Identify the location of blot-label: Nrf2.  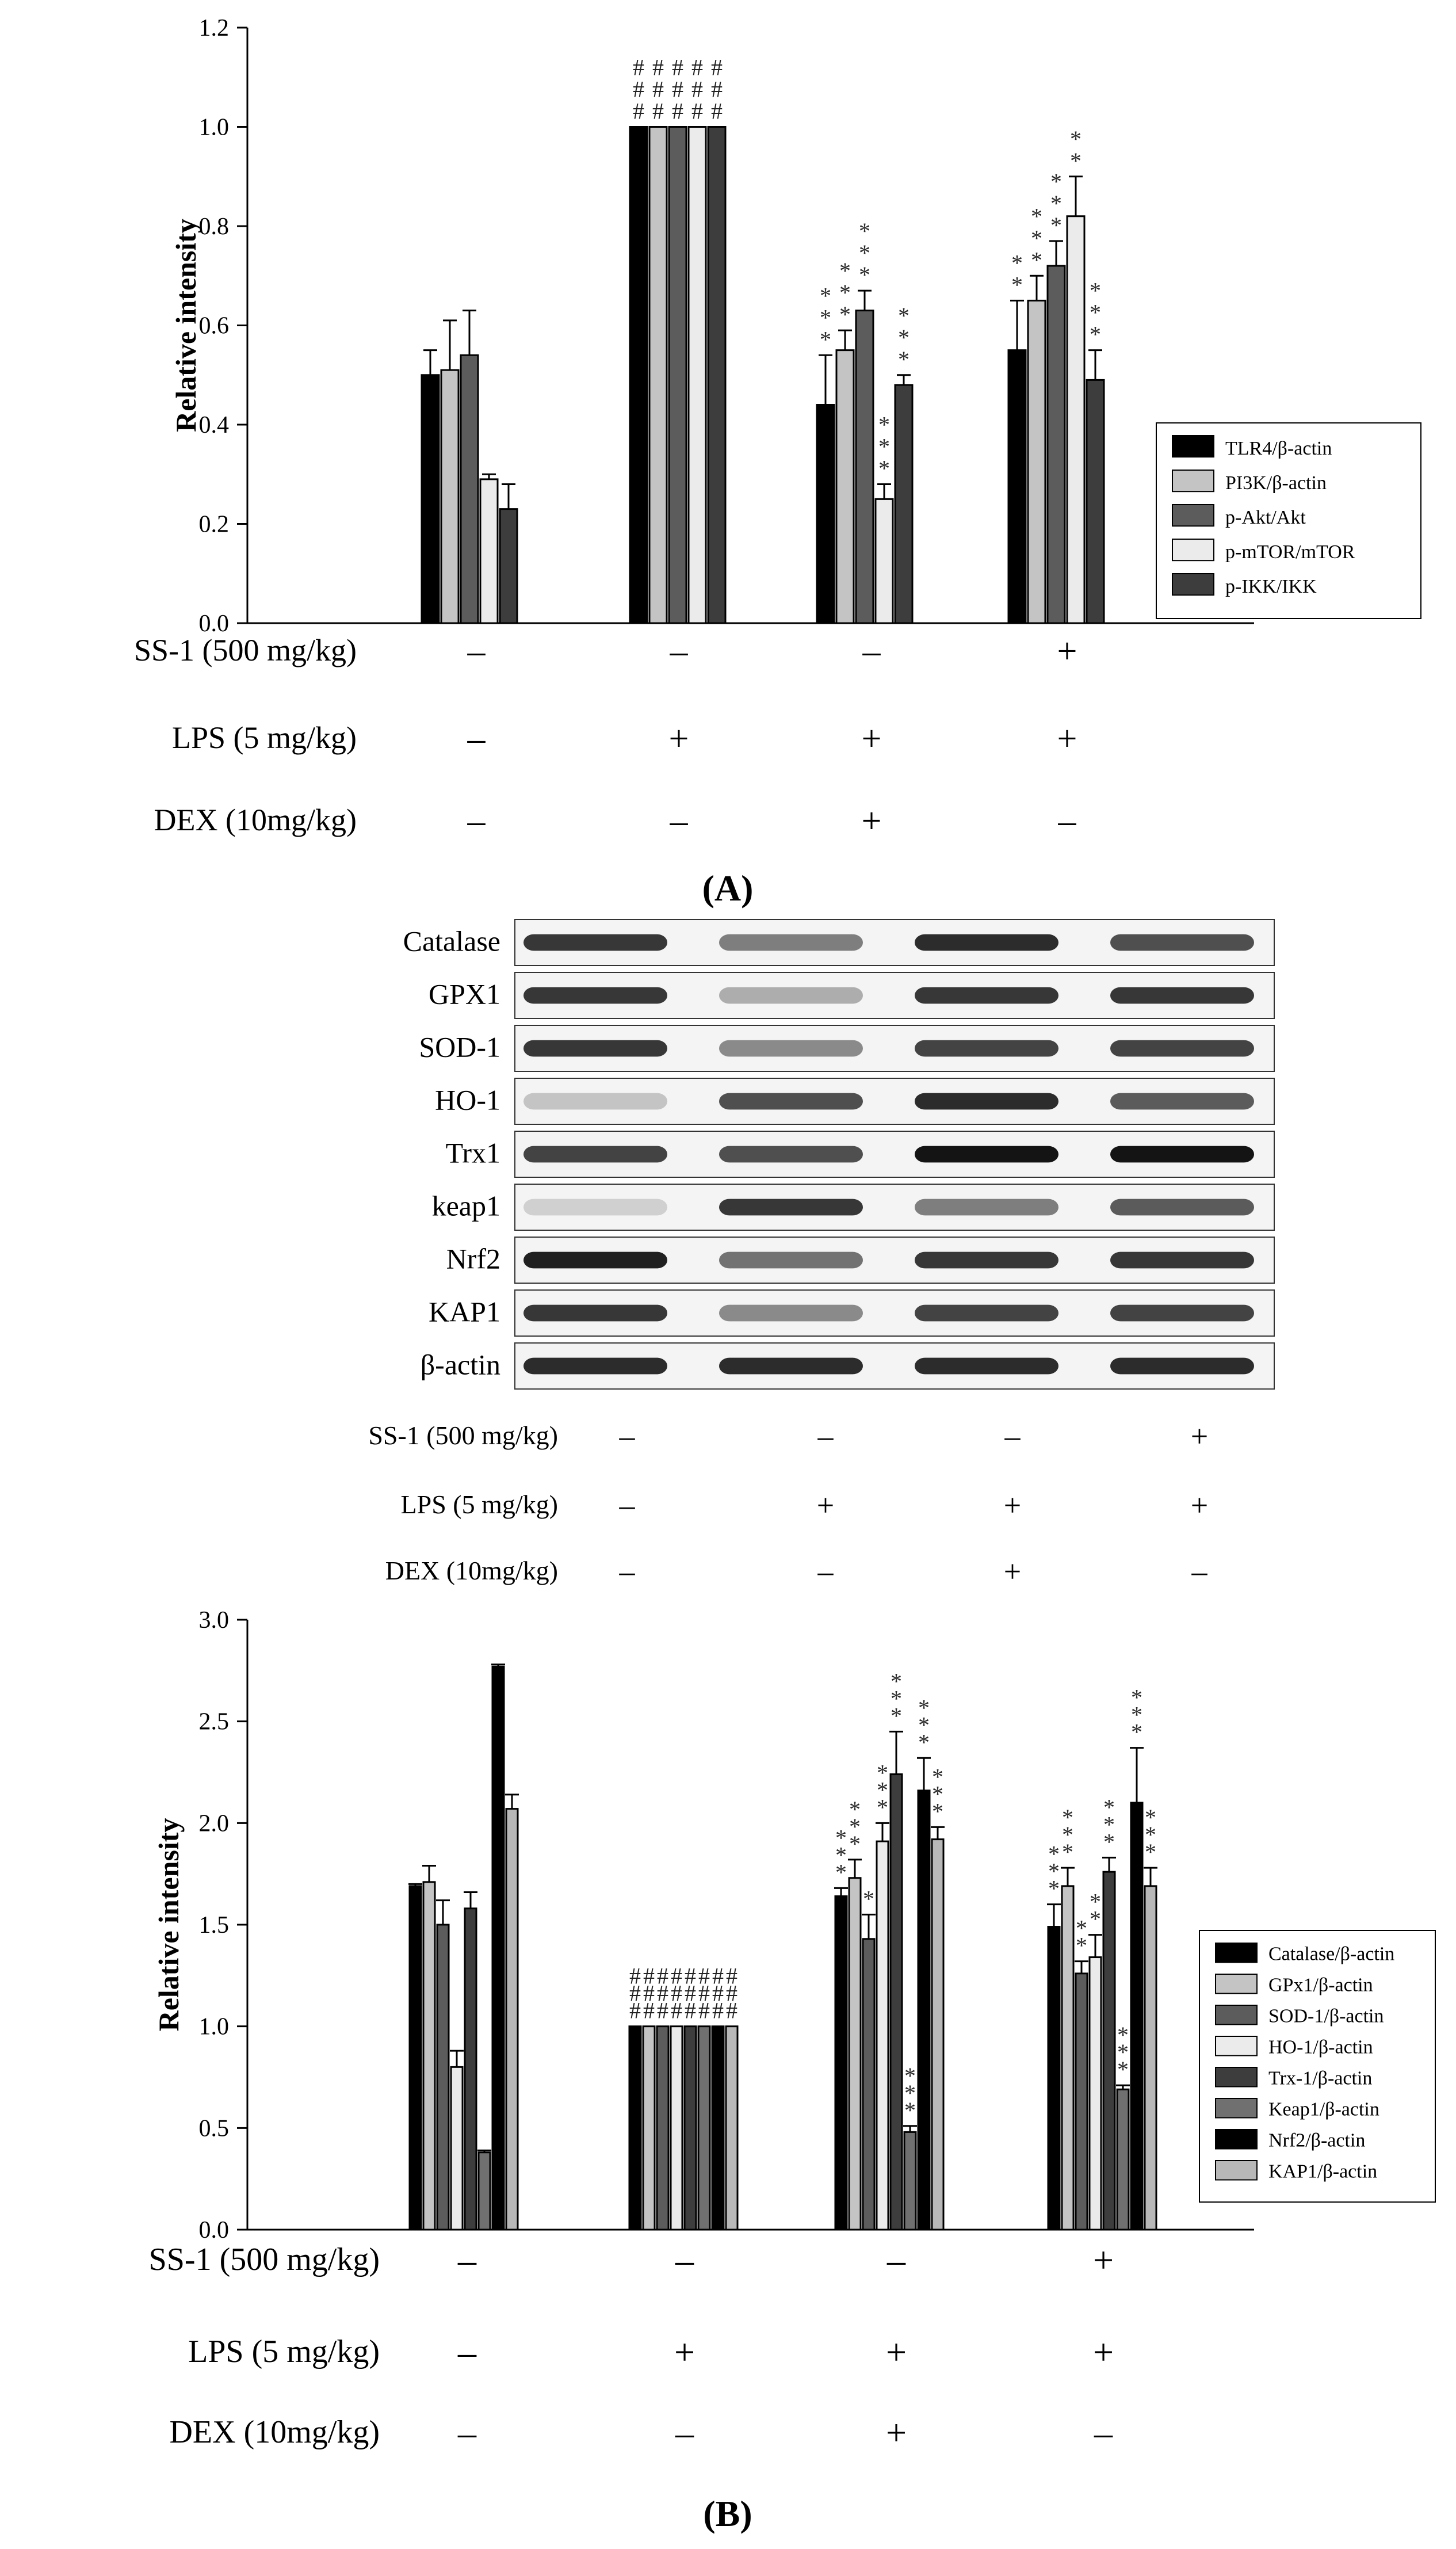
(473, 1259).